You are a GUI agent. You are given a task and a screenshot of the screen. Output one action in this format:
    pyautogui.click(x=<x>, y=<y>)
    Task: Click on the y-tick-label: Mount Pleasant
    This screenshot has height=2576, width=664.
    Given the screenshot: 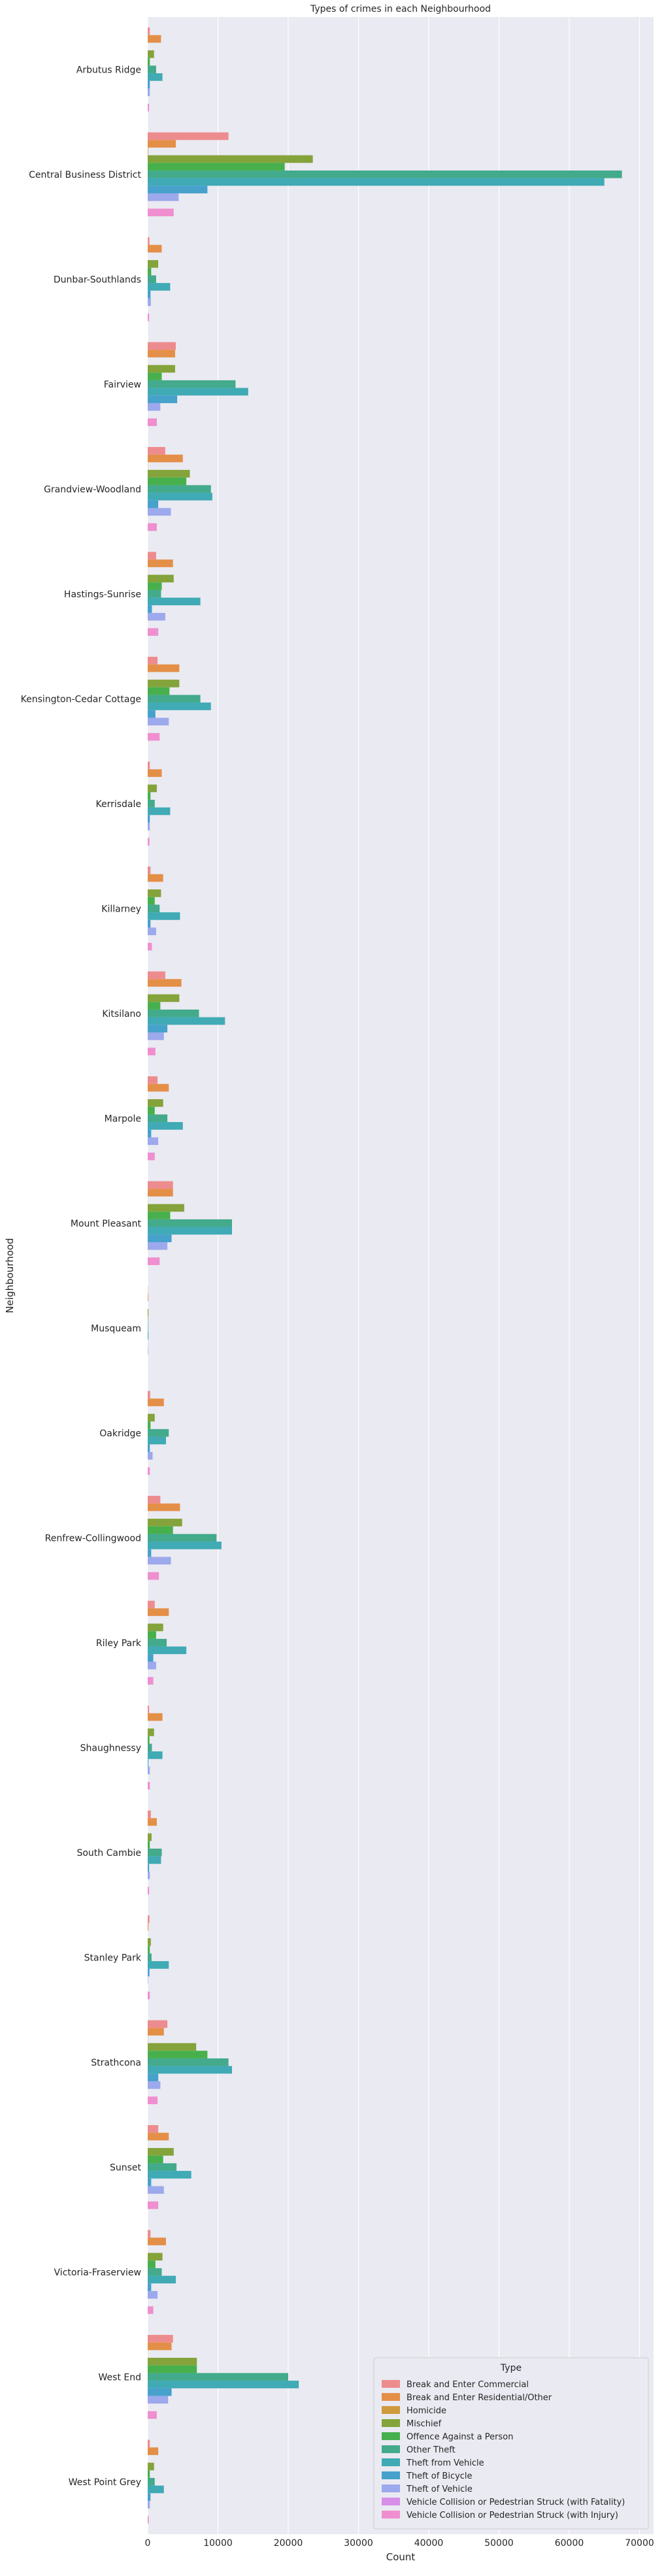 What is the action you would take?
    pyautogui.click(x=106, y=1224)
    